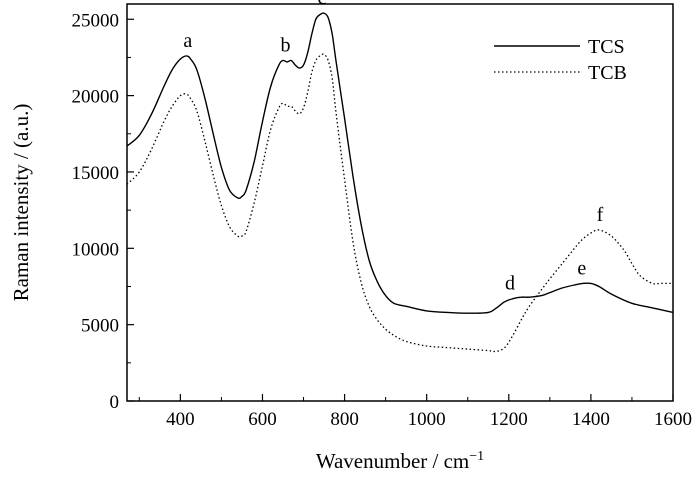 The image size is (700, 478). Describe the element at coordinates (21, 203) in the screenshot. I see `y-axis-title: Raman intensity / (a.u.)` at that location.